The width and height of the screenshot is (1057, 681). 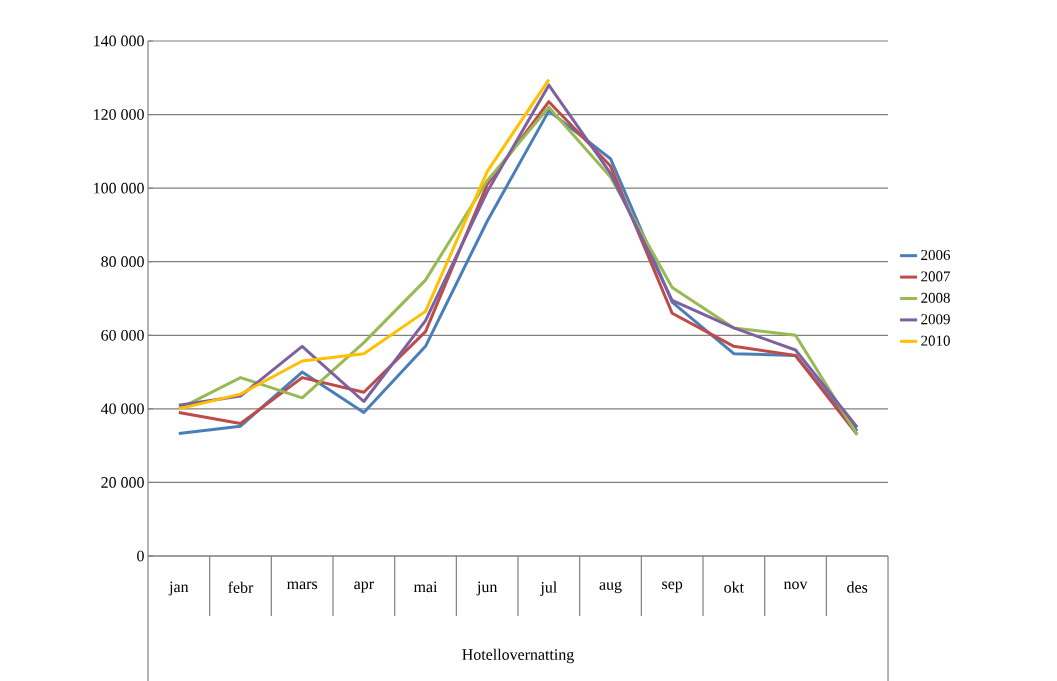 What do you see at coordinates (302, 585) in the screenshot?
I see `x-tick-label: mars` at bounding box center [302, 585].